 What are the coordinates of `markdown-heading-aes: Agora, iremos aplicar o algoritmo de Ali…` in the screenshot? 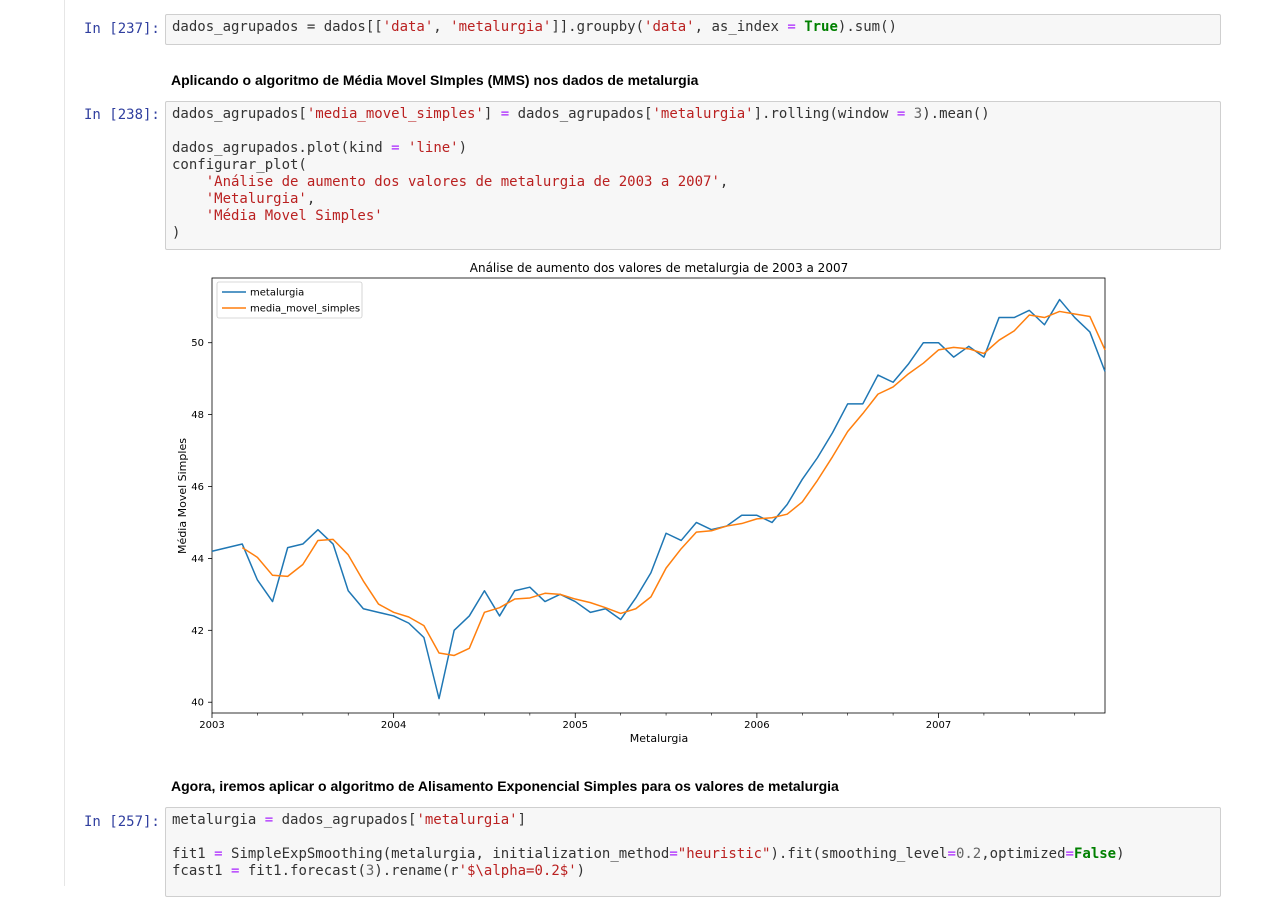 It's located at (505, 786).